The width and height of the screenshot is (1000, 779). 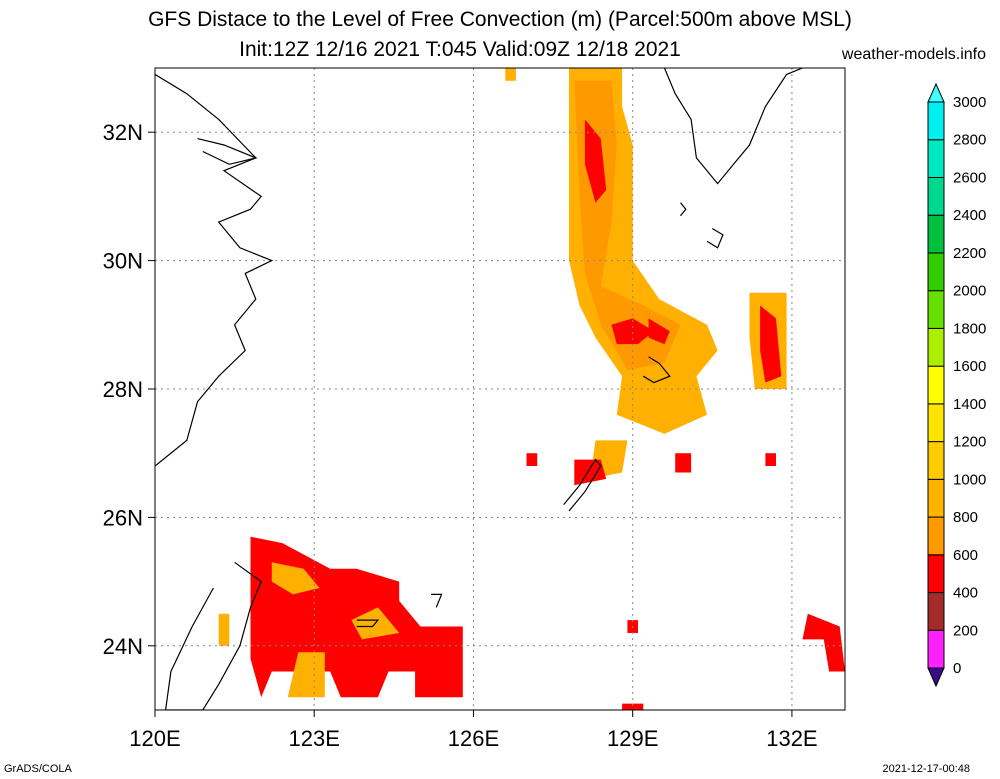 I want to click on field-taiwan-area-orange, so click(x=295, y=578).